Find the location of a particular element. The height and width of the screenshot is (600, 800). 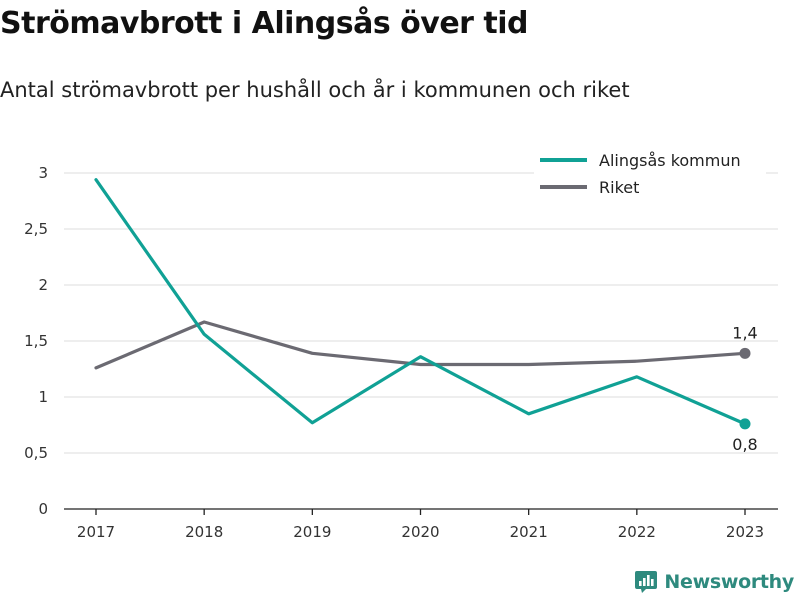

chart-title: Strömavbrott i Alingsås över tid is located at coordinates (264, 23).